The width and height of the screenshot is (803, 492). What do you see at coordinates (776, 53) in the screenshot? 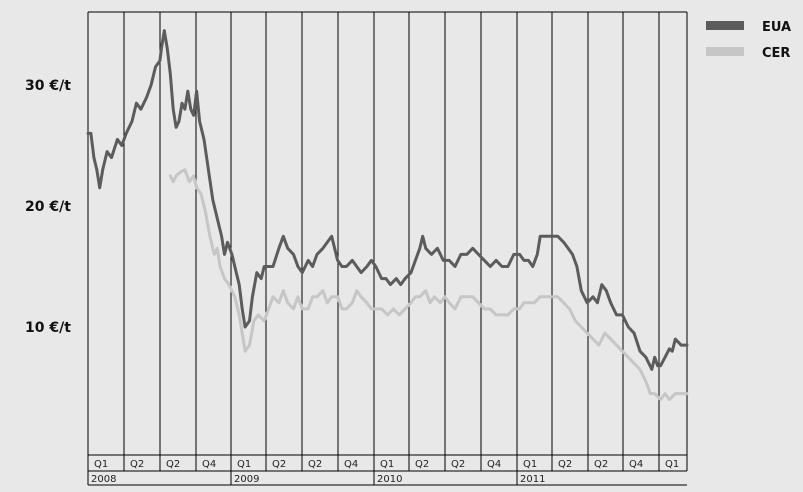
I see `legend-label-cer: CER` at bounding box center [776, 53].